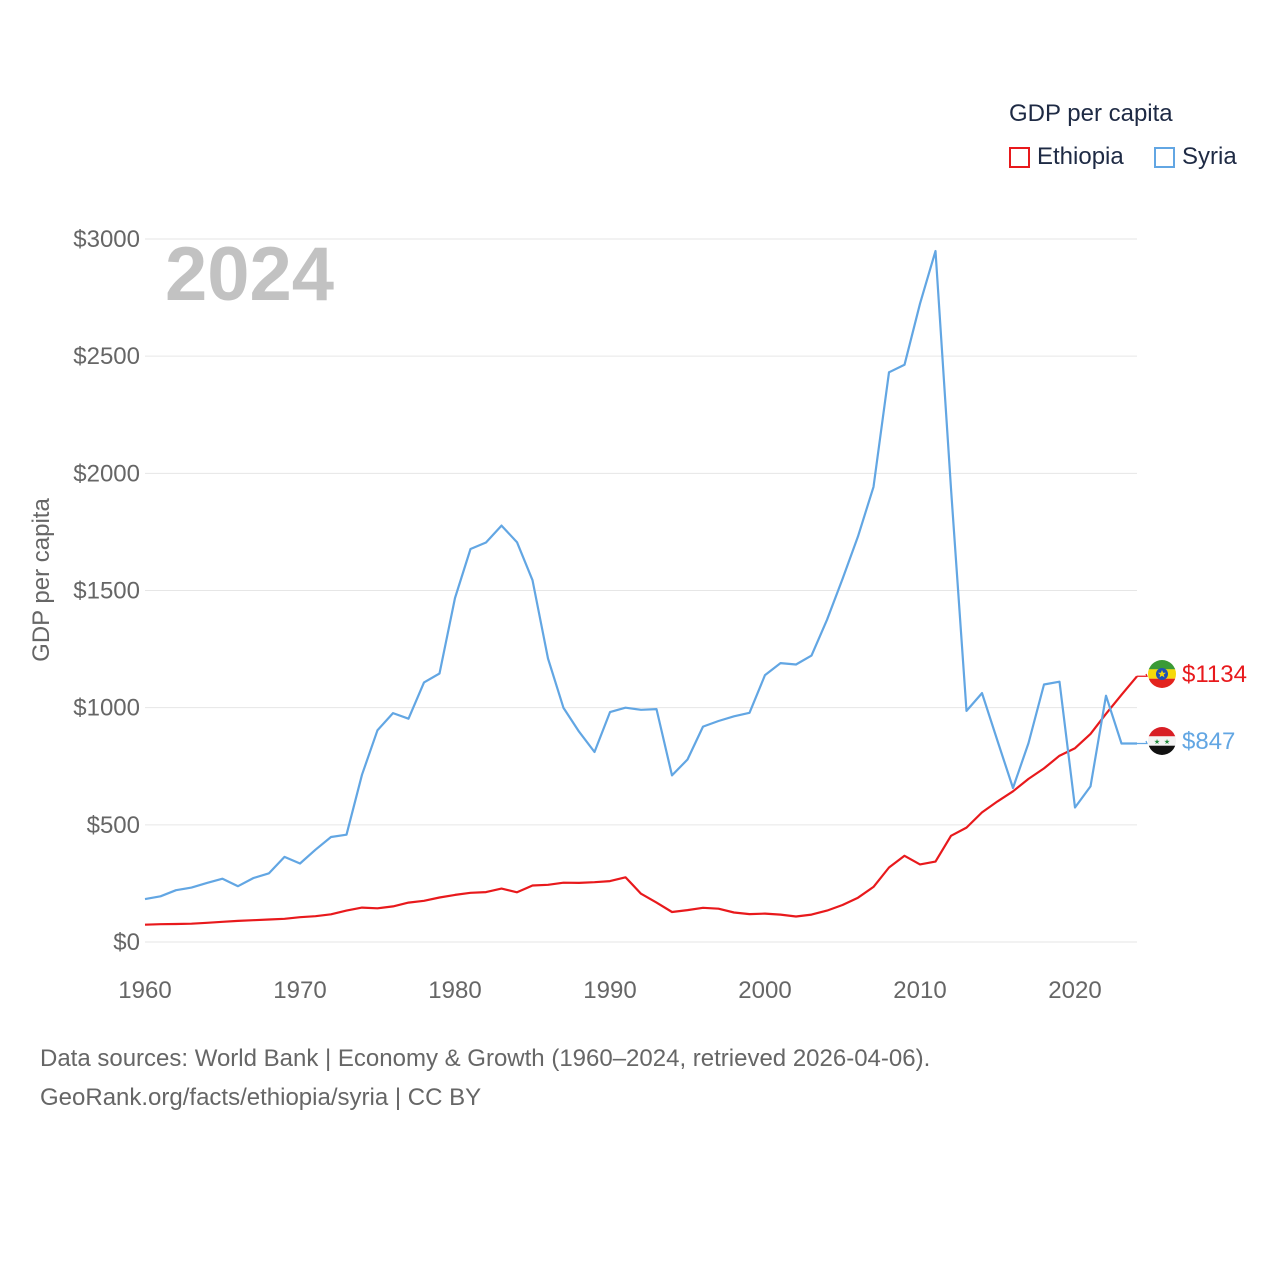 The image size is (1280, 1280). Describe the element at coordinates (919, 990) in the screenshot. I see `x-tick-label: 2010` at that location.